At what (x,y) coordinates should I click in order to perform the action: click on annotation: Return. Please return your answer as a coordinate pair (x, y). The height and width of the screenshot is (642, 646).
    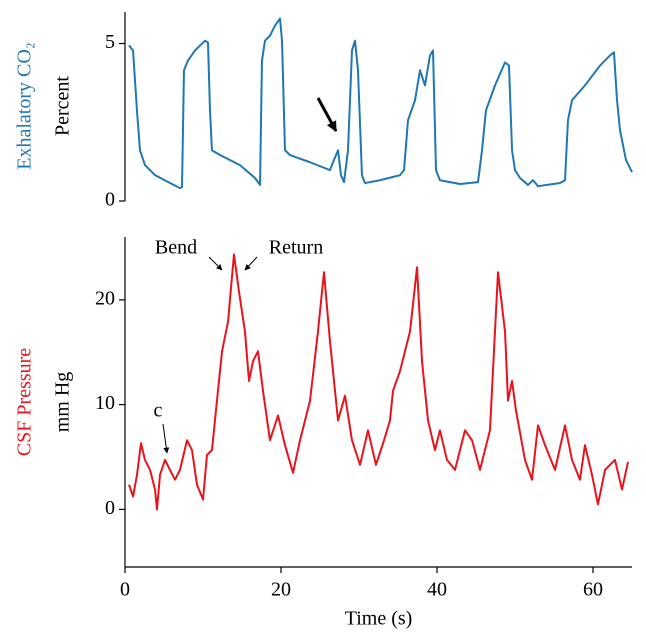
    Looking at the image, I should click on (296, 248).